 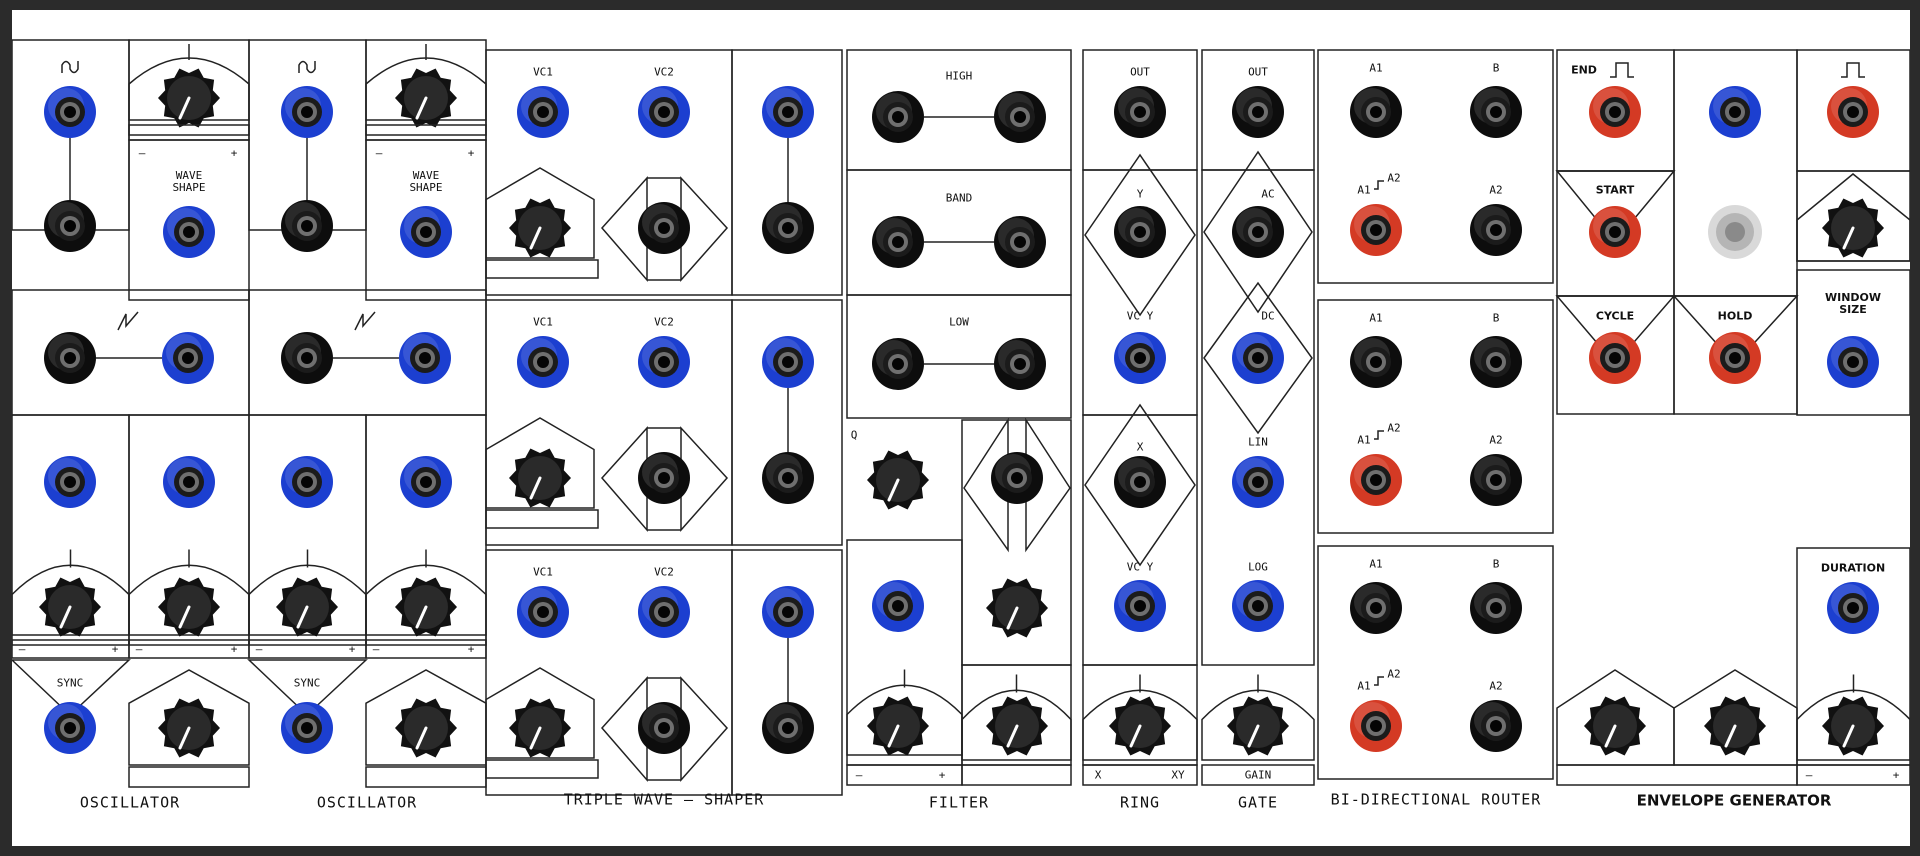 What do you see at coordinates (898, 364) in the screenshot?
I see `low-in-jack` at bounding box center [898, 364].